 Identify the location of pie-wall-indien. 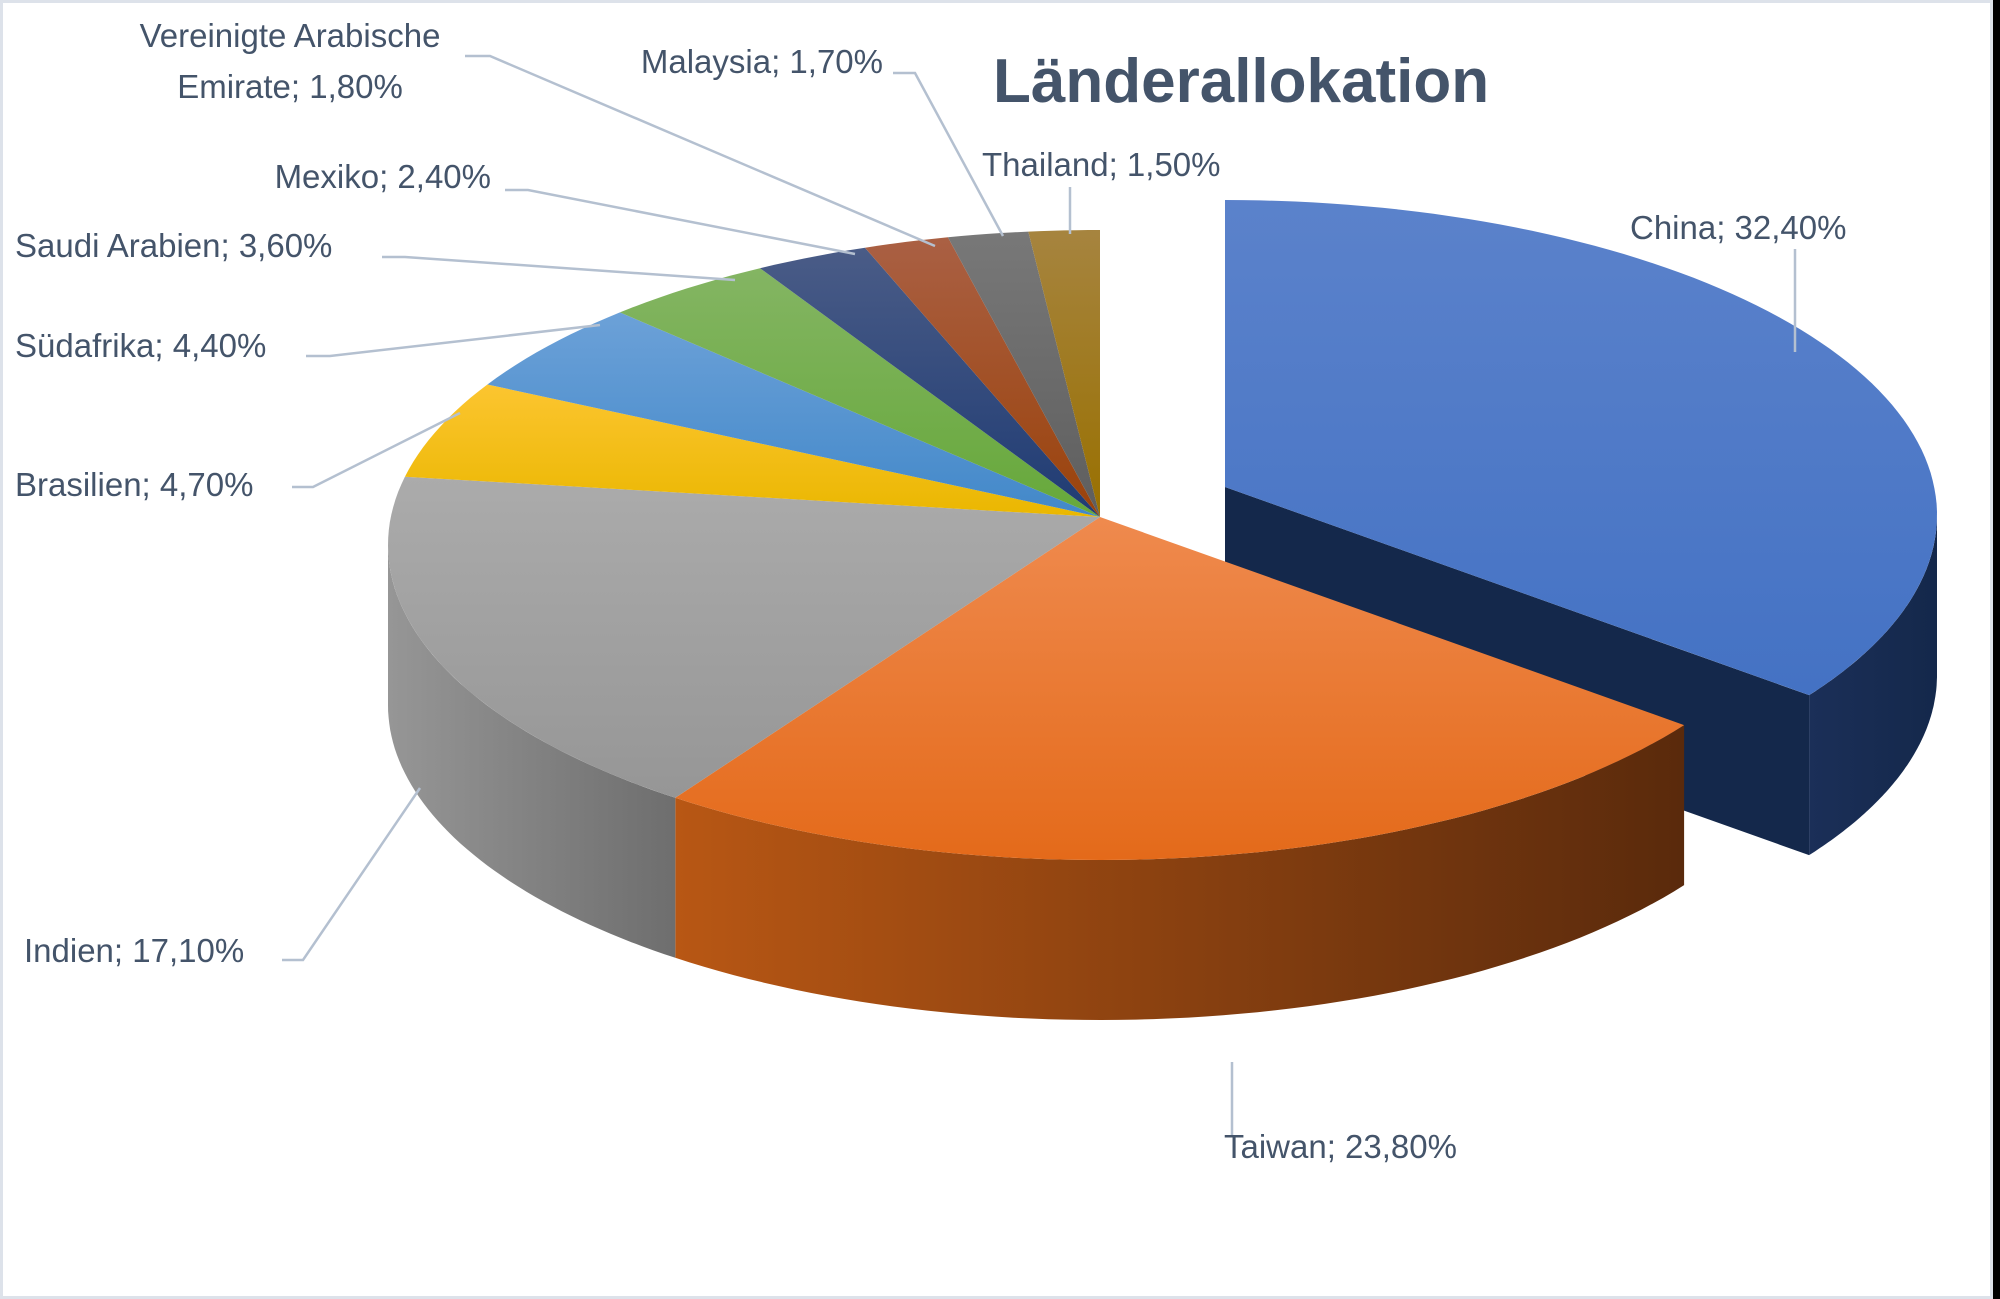
(532, 751).